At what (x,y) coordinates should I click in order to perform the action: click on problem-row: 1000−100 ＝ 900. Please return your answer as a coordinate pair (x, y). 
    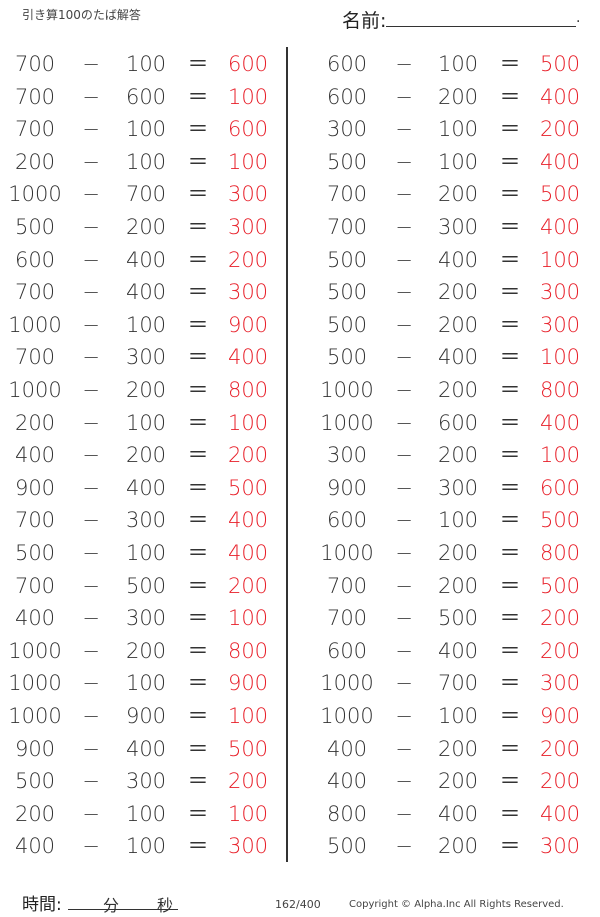
    Looking at the image, I should click on (300, 683).